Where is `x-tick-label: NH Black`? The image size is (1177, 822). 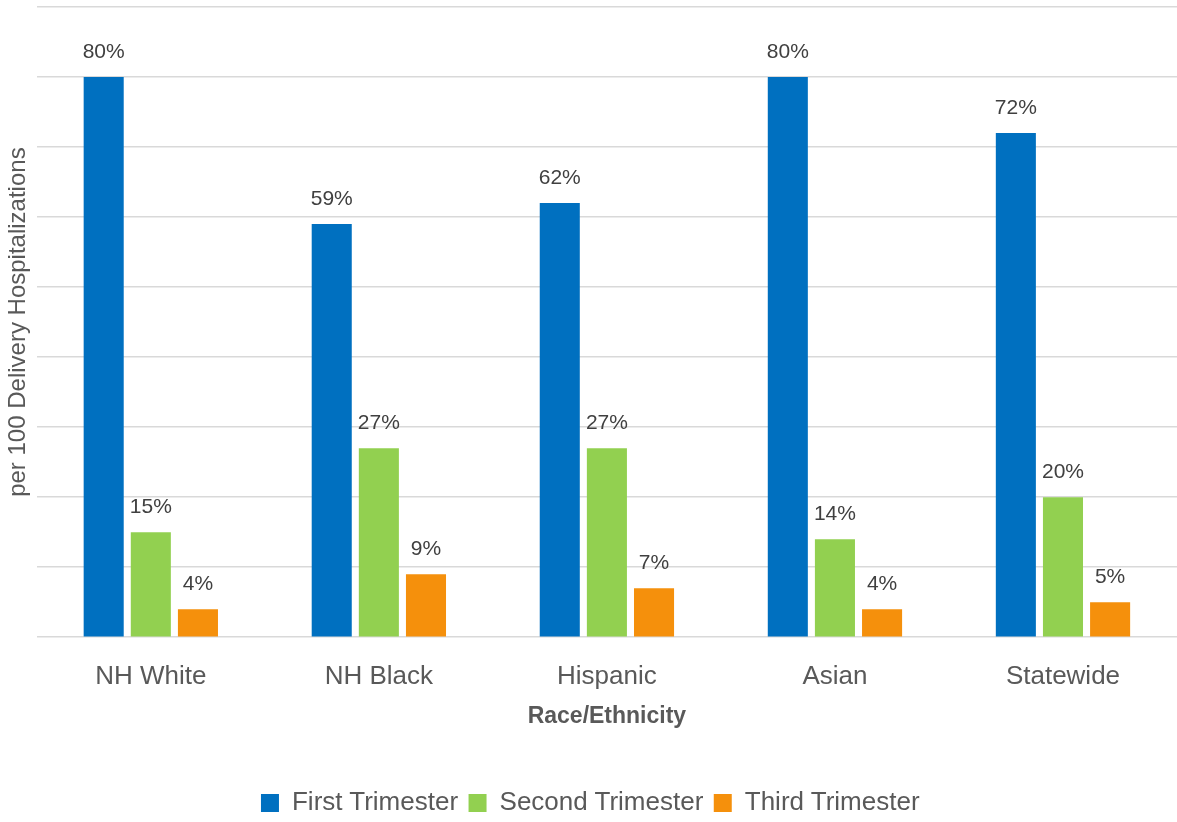
x-tick-label: NH Black is located at coordinates (379, 674).